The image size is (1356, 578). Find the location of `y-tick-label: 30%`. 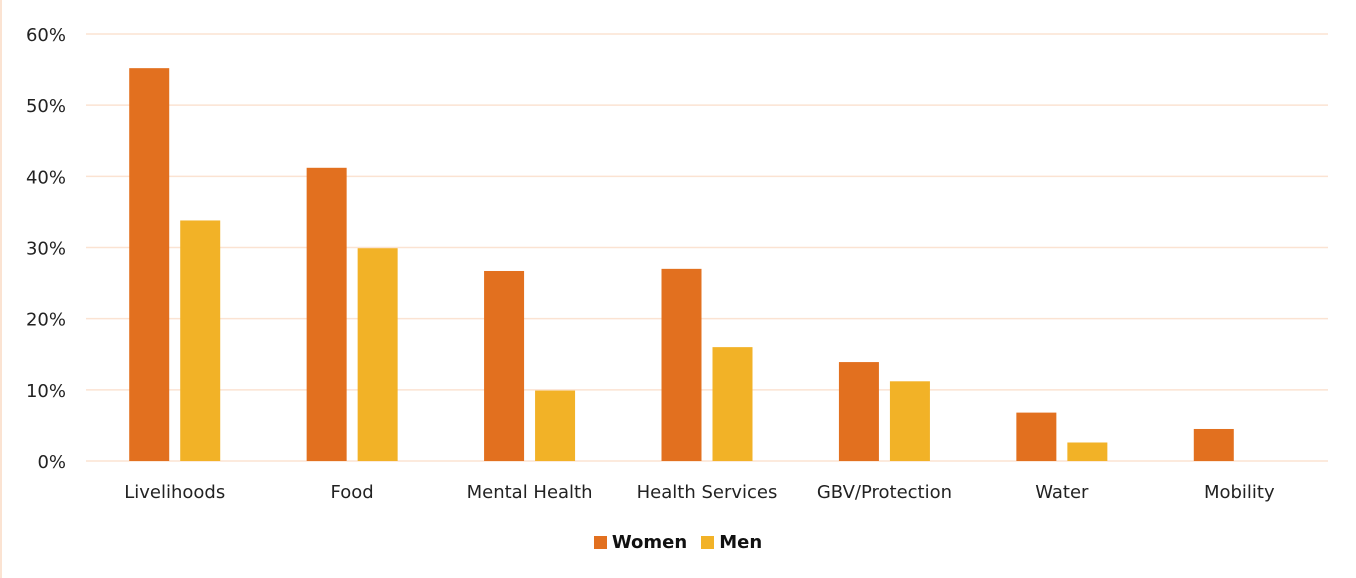

y-tick-label: 30% is located at coordinates (46, 249).